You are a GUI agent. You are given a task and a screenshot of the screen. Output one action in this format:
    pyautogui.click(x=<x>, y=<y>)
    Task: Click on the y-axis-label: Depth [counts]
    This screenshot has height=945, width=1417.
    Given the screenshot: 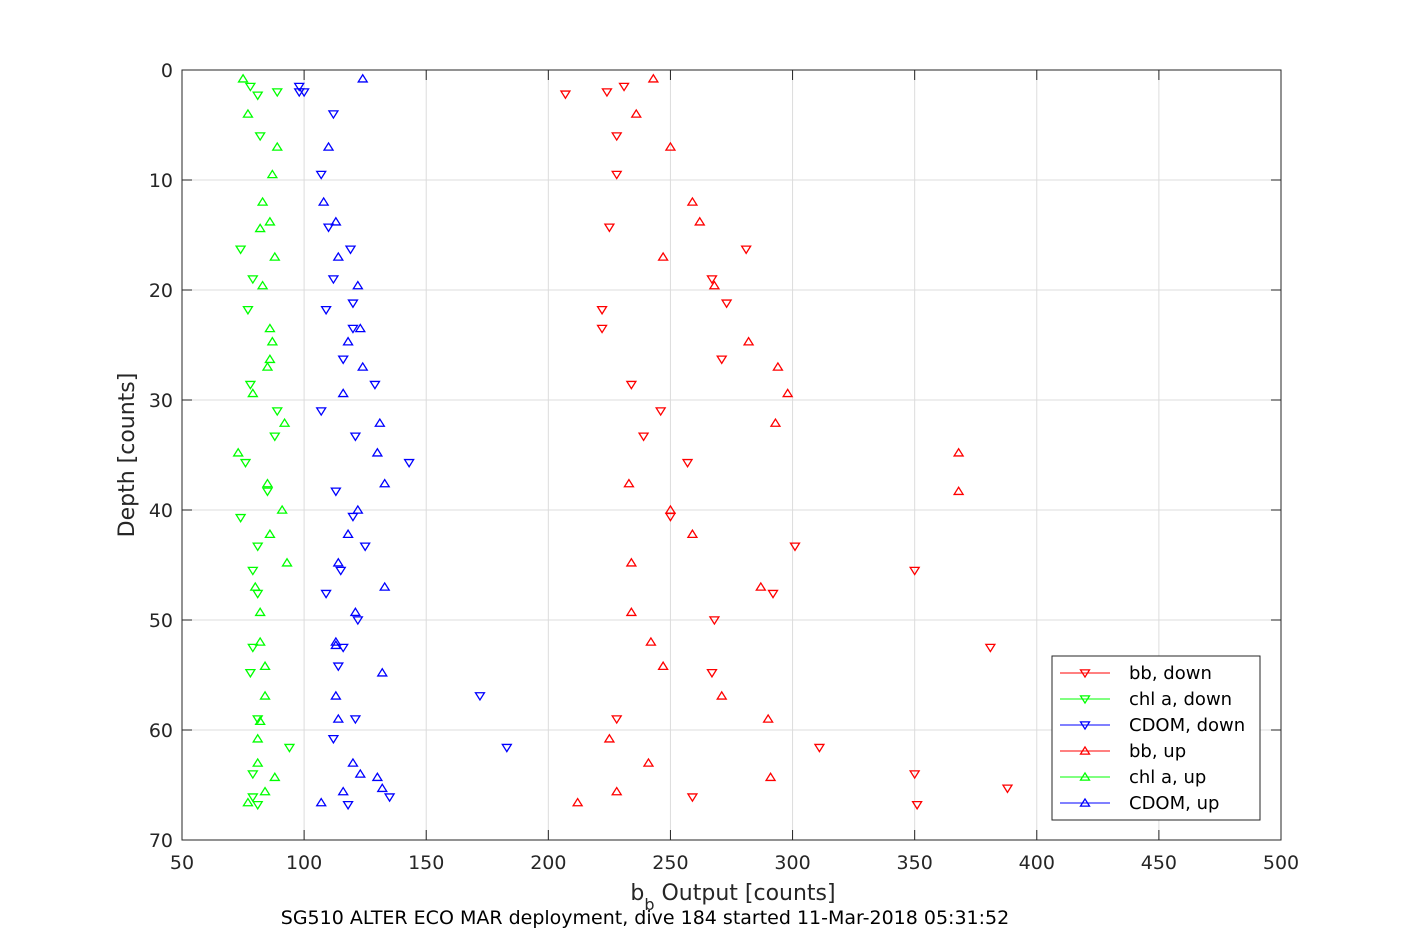 What is the action you would take?
    pyautogui.click(x=127, y=455)
    